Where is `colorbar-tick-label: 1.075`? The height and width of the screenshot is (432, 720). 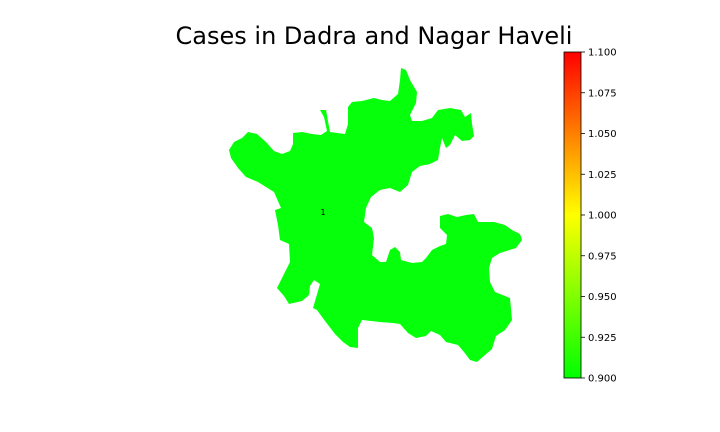 colorbar-tick-label: 1.075 is located at coordinates (602, 93).